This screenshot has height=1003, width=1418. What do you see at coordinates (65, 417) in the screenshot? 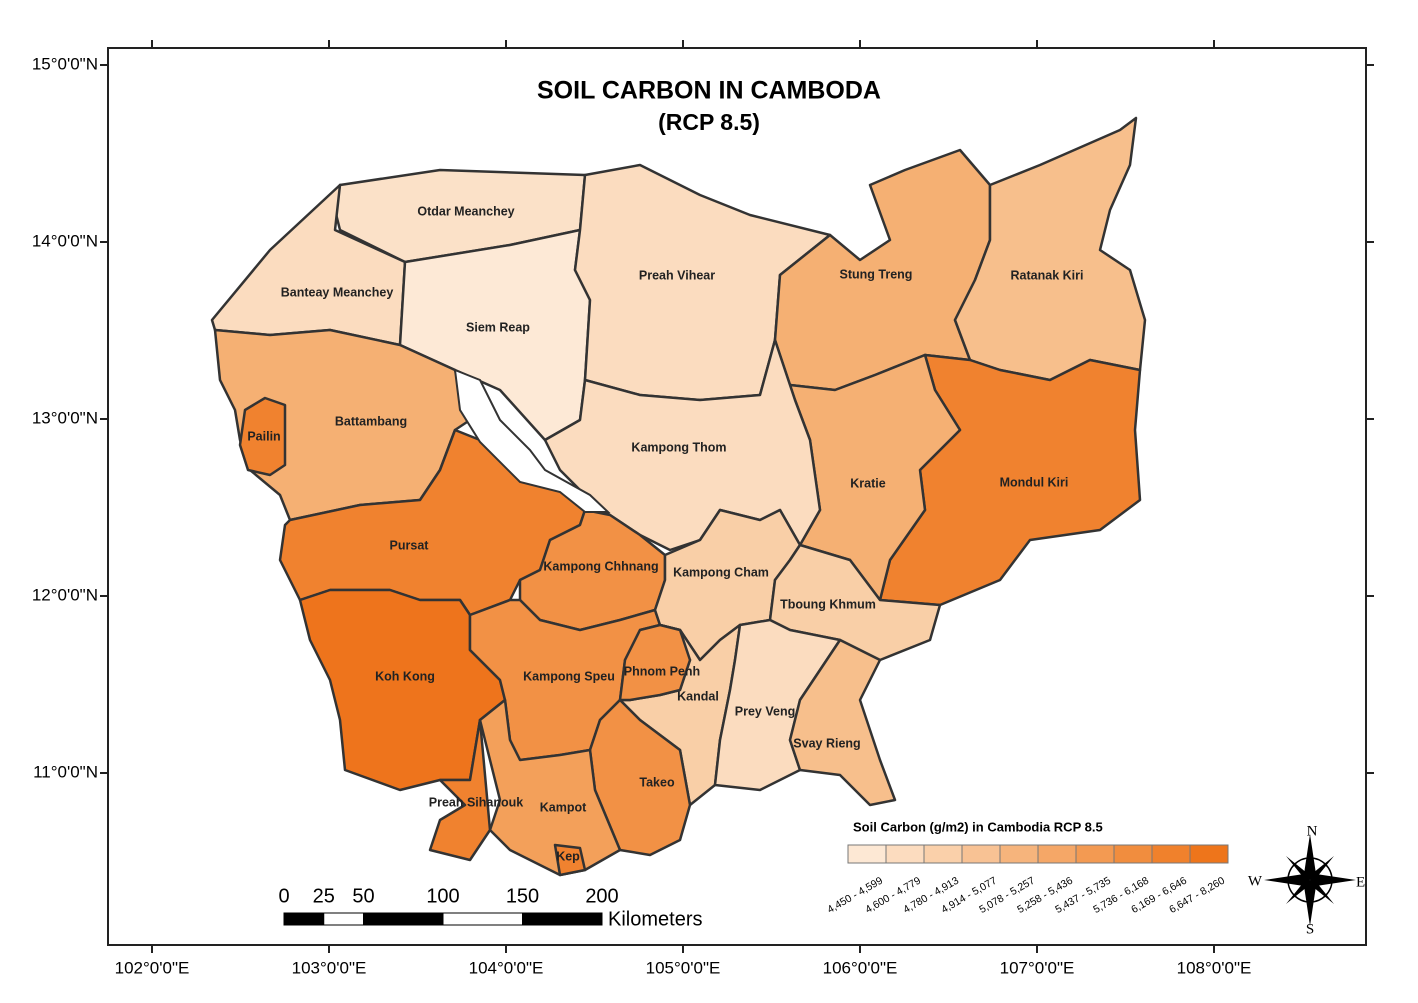
I see `latitude-label: 13°0'0"N` at bounding box center [65, 417].